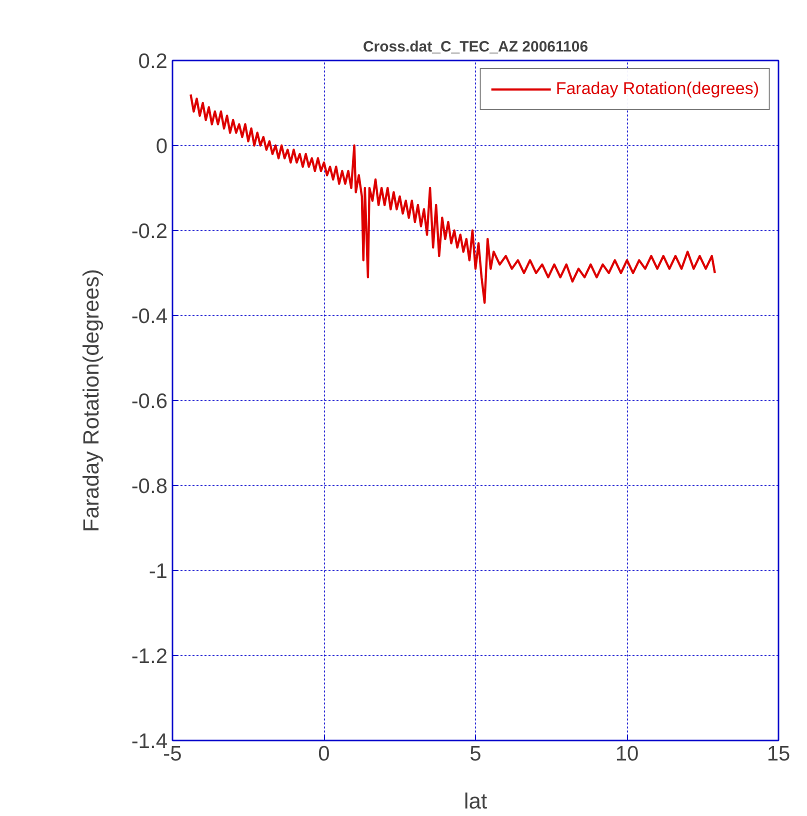 The height and width of the screenshot is (816, 807). What do you see at coordinates (153, 61) in the screenshot?
I see `y-tick-label: 0.2` at bounding box center [153, 61].